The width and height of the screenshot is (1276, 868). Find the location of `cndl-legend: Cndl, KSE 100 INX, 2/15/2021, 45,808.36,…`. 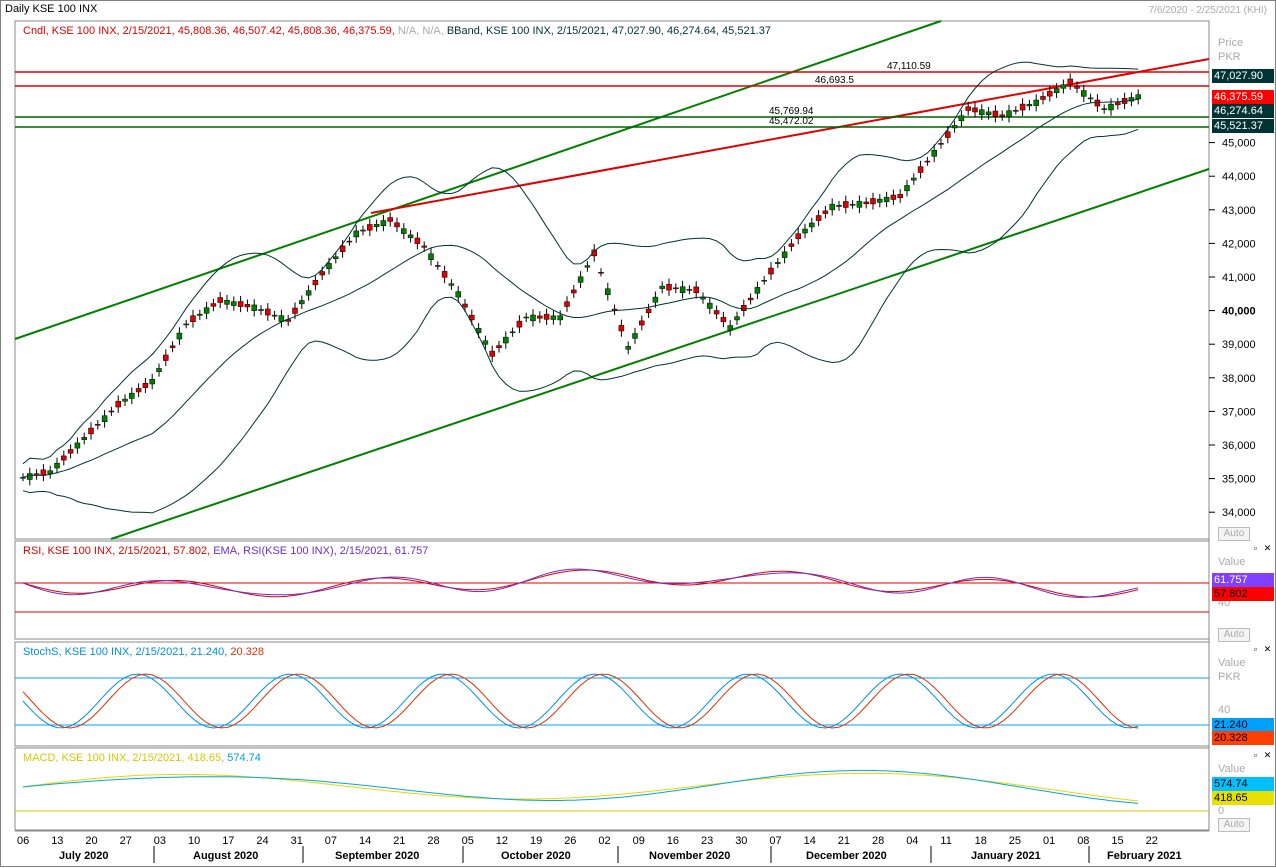

cndl-legend: Cndl, KSE 100 INX, 2/15/2021, 45,808.36,… is located at coordinates (209, 31).